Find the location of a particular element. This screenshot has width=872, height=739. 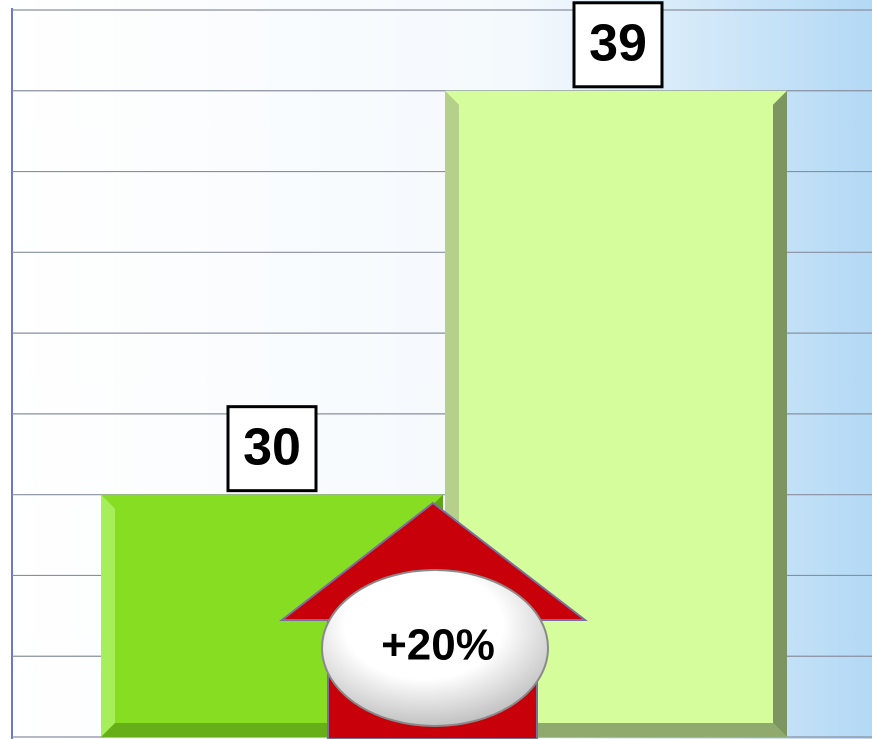

annotation-oval is located at coordinates (435, 648).